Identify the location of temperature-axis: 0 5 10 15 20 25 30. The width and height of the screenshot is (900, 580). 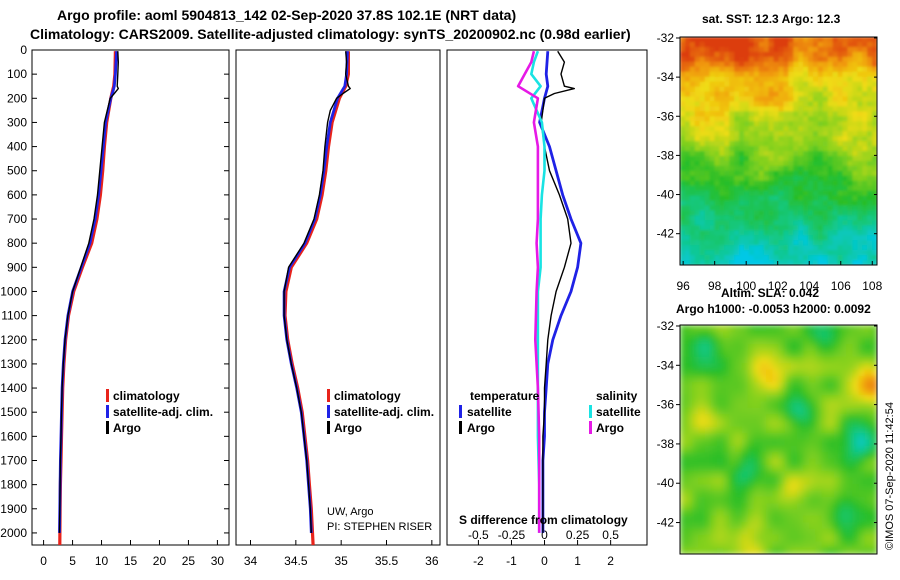
(132, 554).